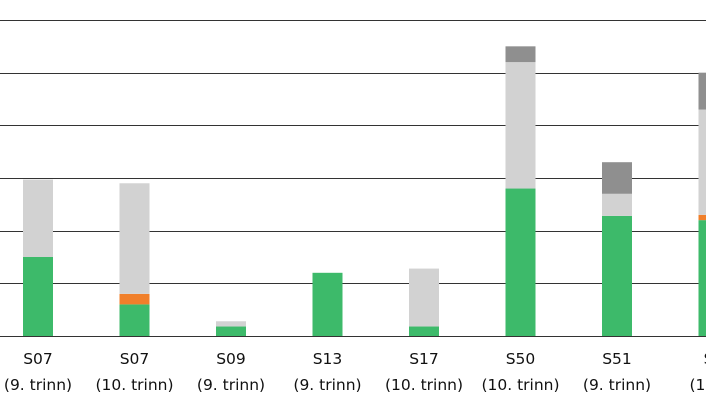 The height and width of the screenshot is (403, 706). I want to click on category-label-2-code: S09, so click(231, 359).